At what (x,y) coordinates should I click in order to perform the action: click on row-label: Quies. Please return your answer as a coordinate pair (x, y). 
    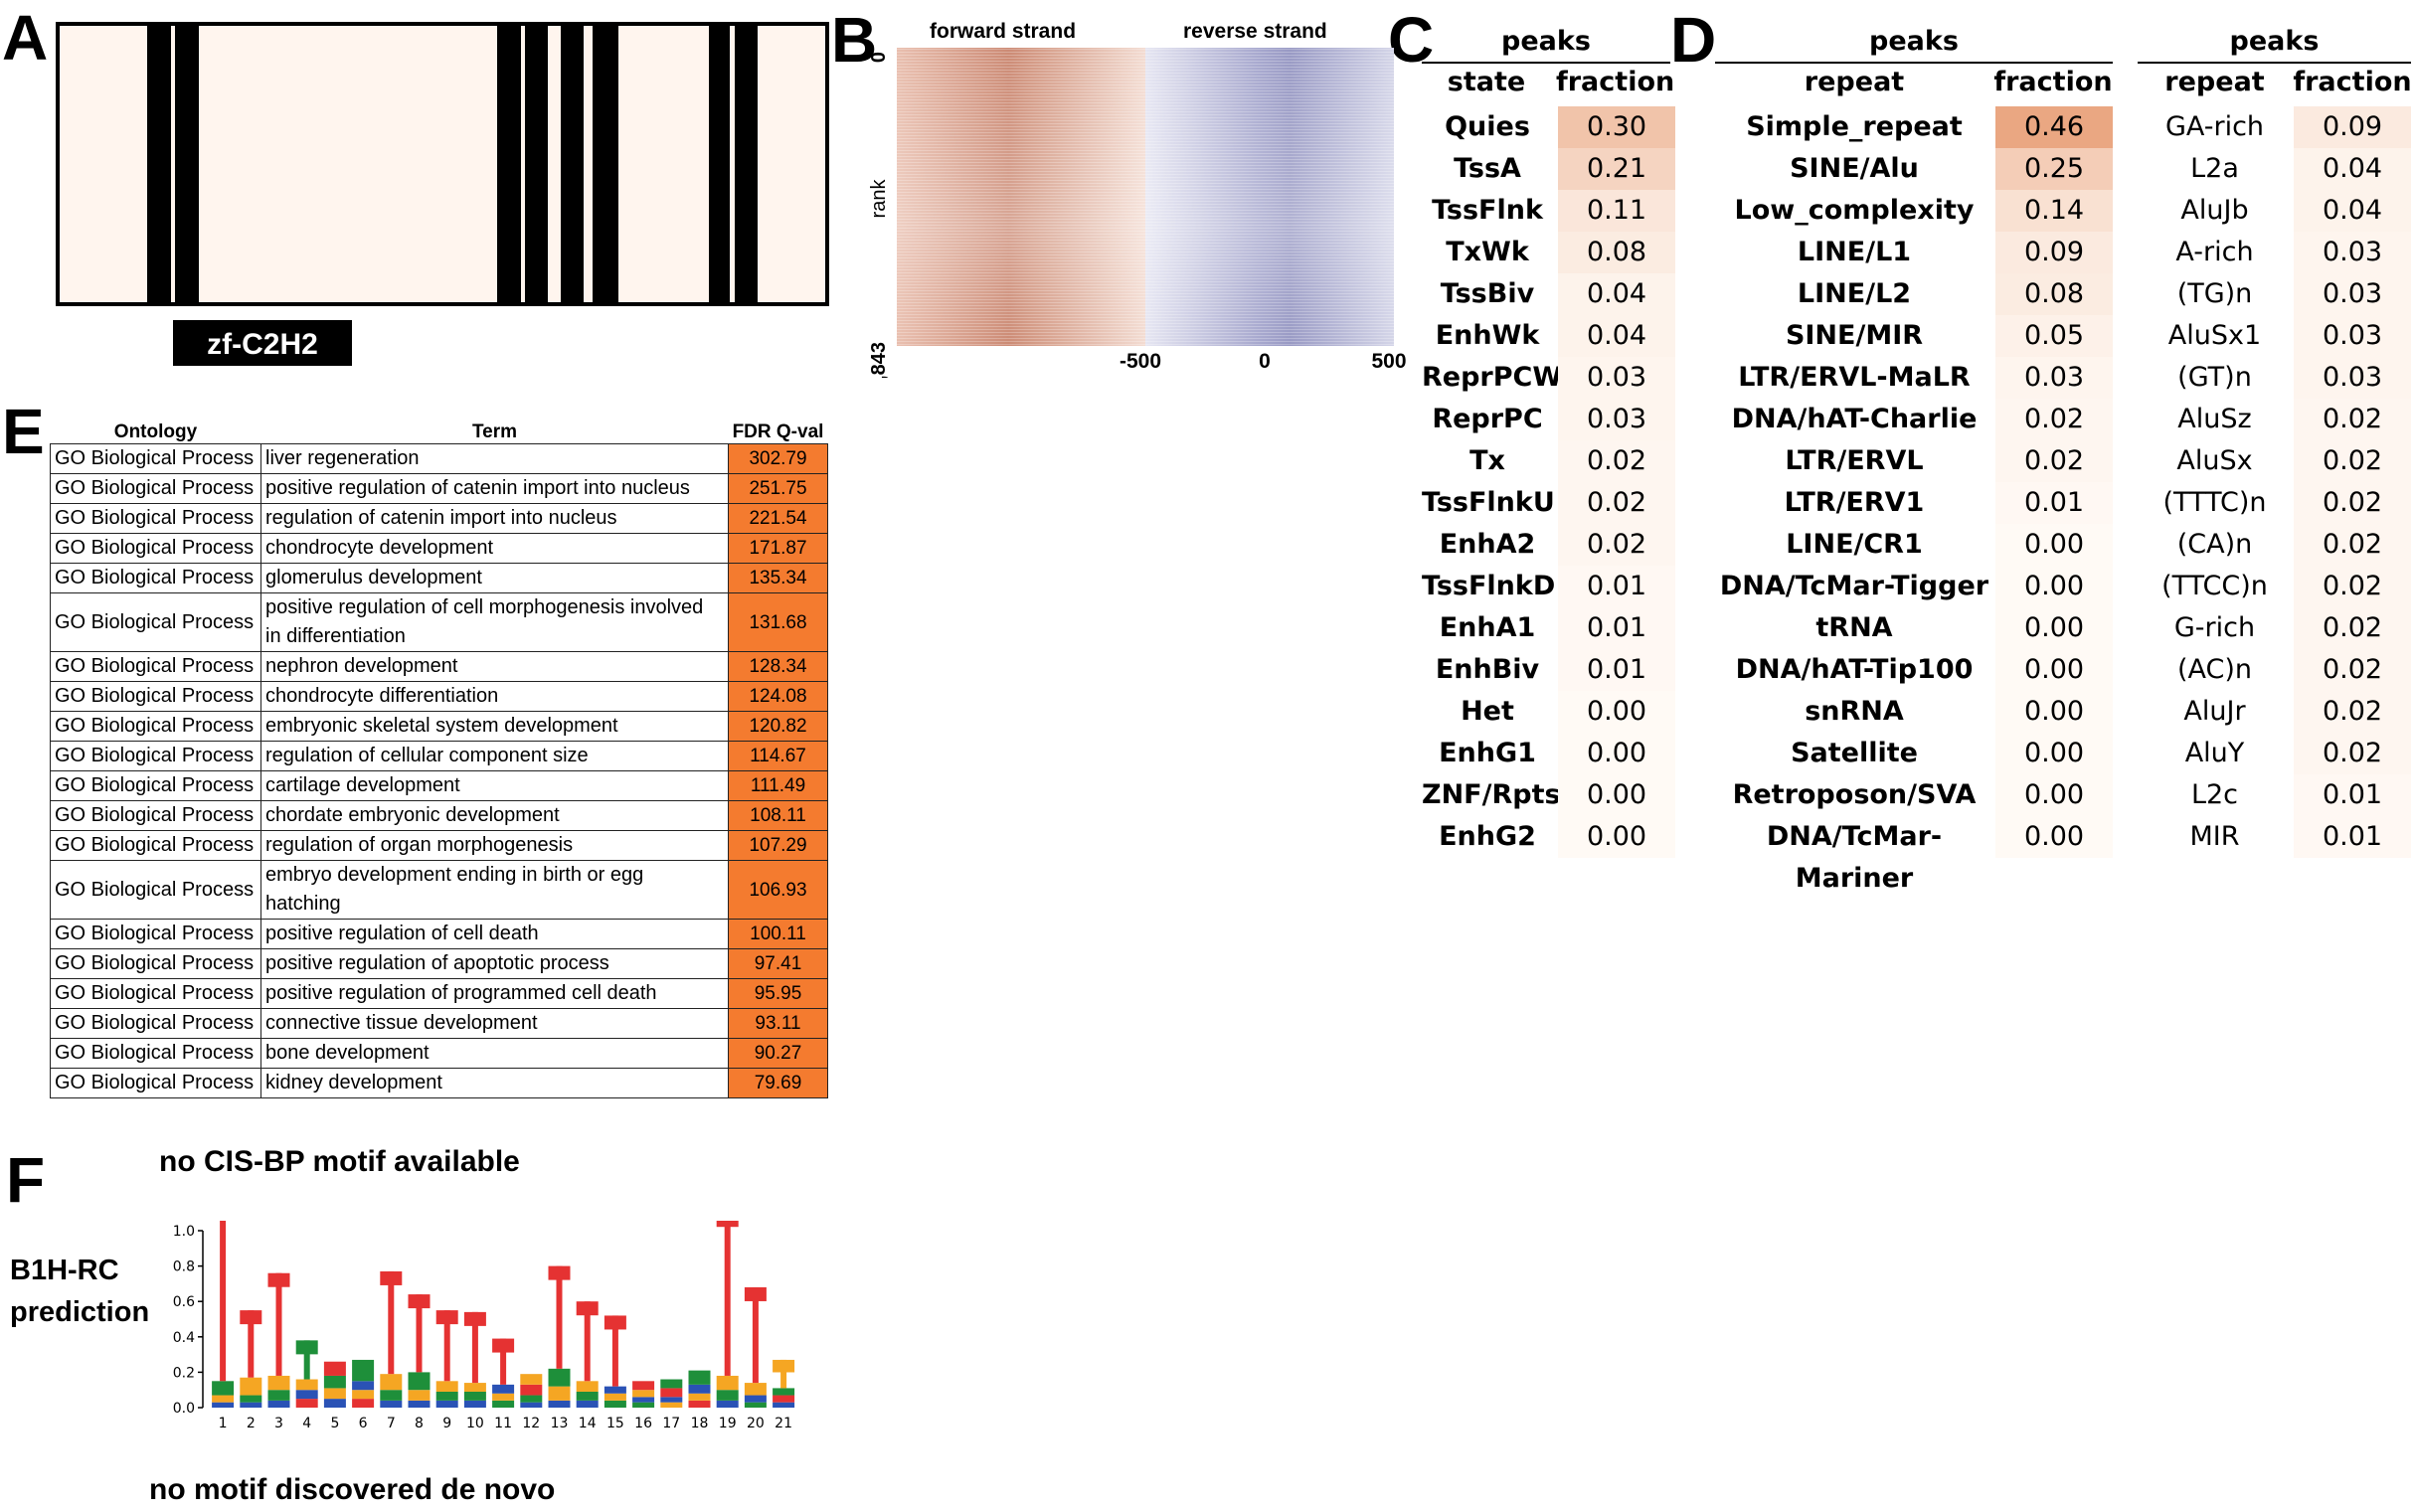
    Looking at the image, I should click on (1487, 126).